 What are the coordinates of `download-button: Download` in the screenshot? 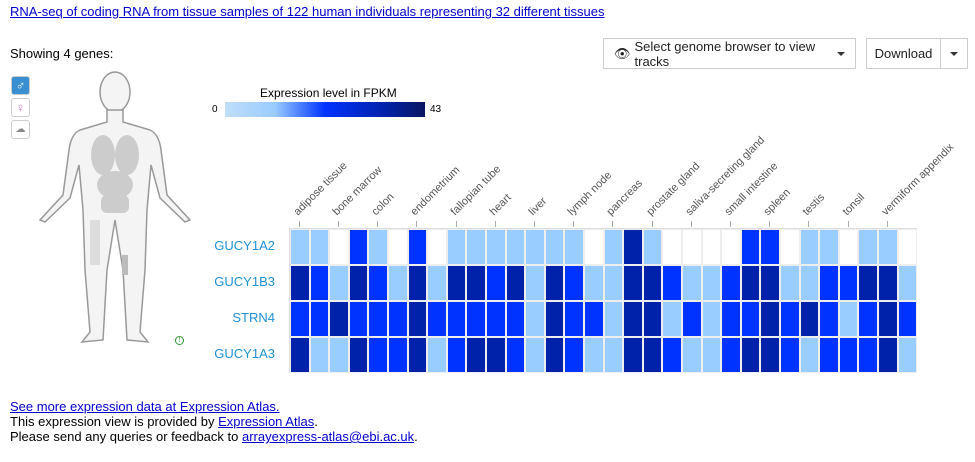 It's located at (903, 53).